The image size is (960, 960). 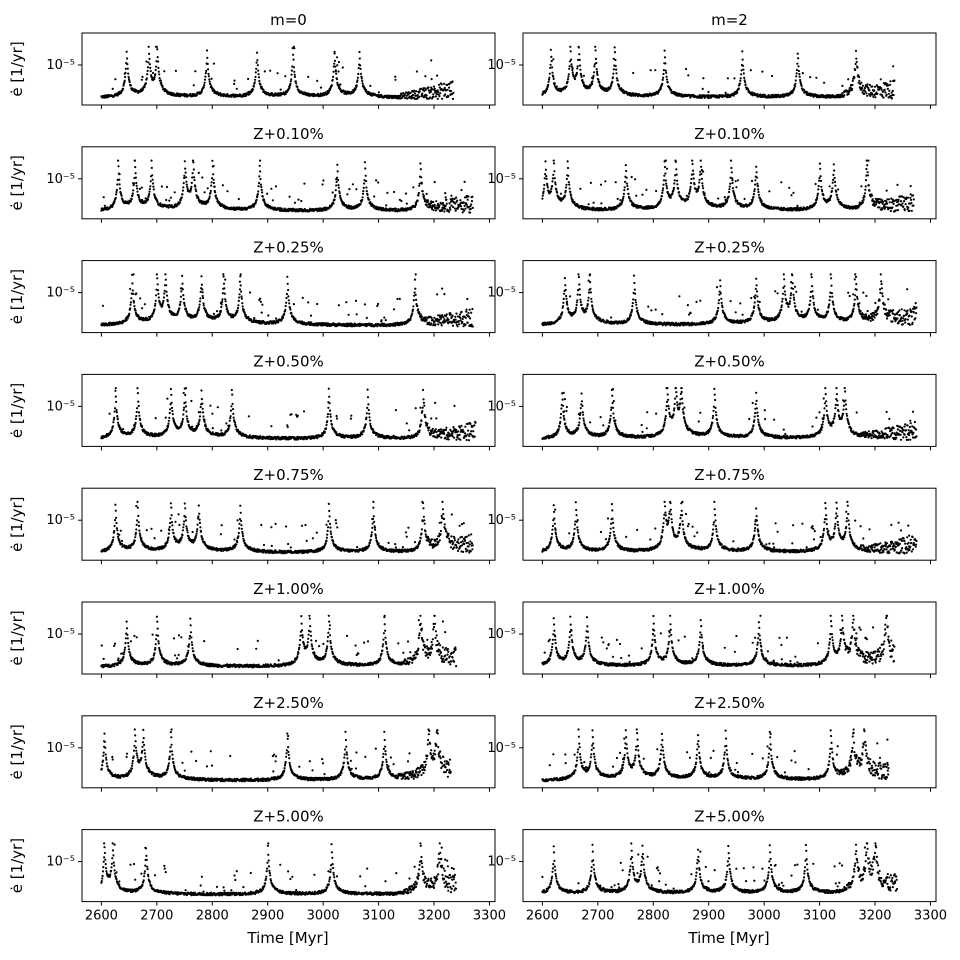 What do you see at coordinates (288, 248) in the screenshot?
I see `panel-title: Z+0.25%` at bounding box center [288, 248].